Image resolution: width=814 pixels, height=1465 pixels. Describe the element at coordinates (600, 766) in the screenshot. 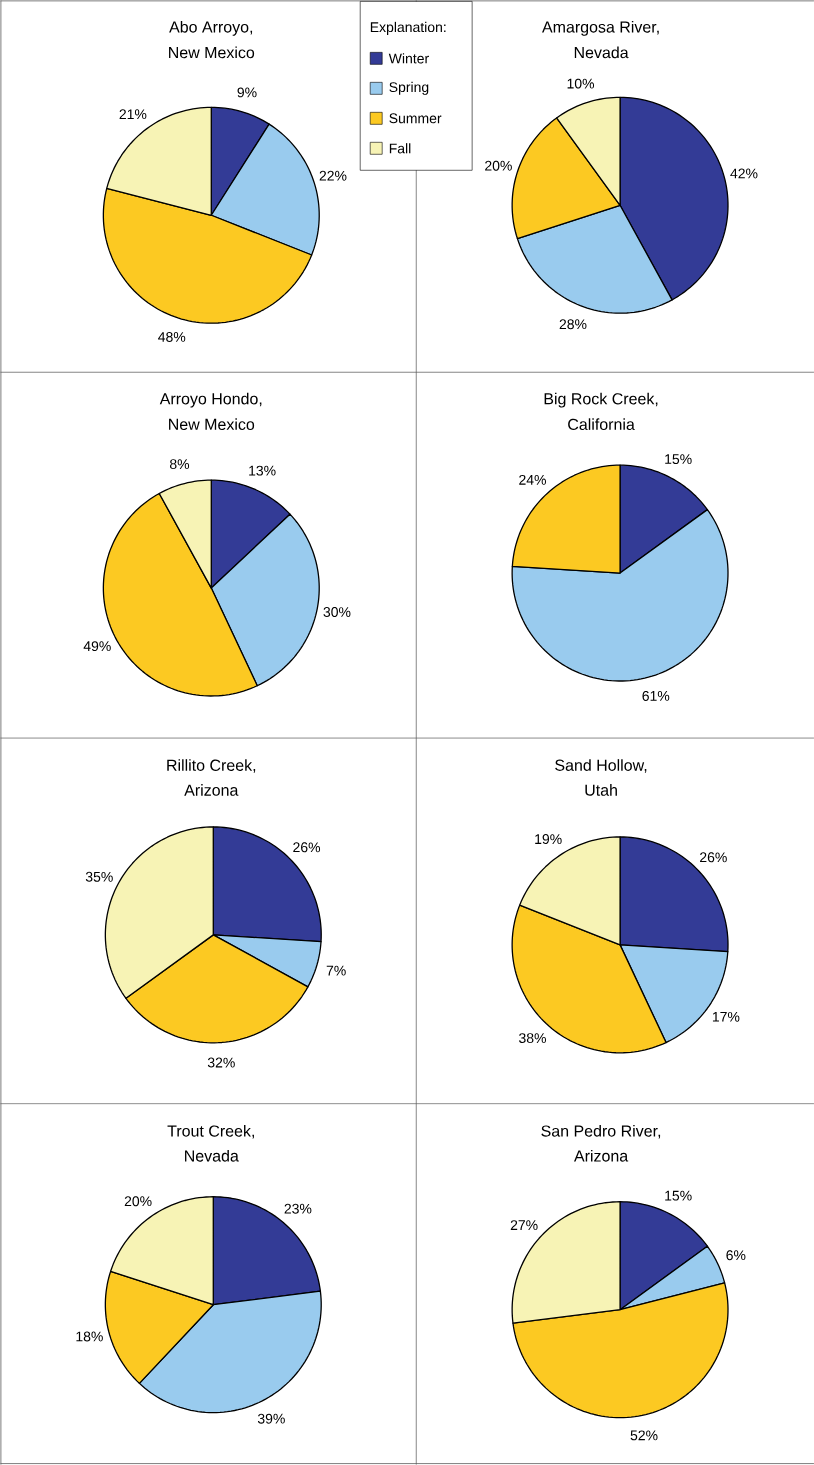

I see `chart-title: Sand Hollow,` at that location.